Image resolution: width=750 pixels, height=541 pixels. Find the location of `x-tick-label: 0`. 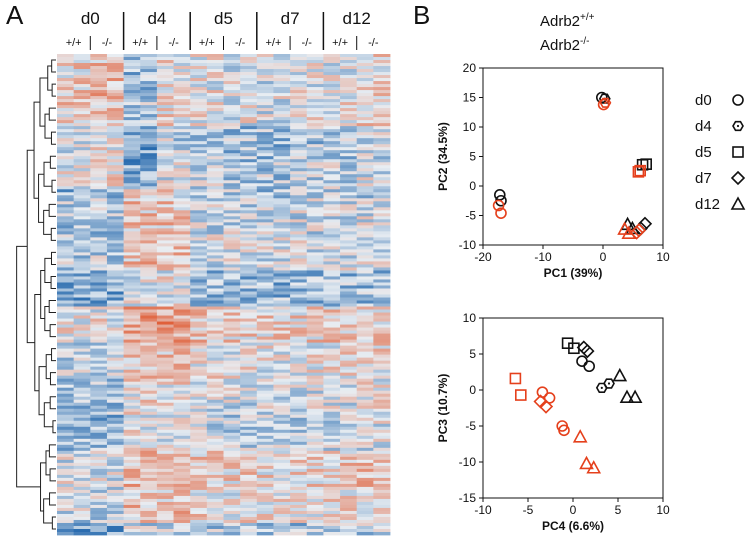

x-tick-label: 0 is located at coordinates (603, 257).